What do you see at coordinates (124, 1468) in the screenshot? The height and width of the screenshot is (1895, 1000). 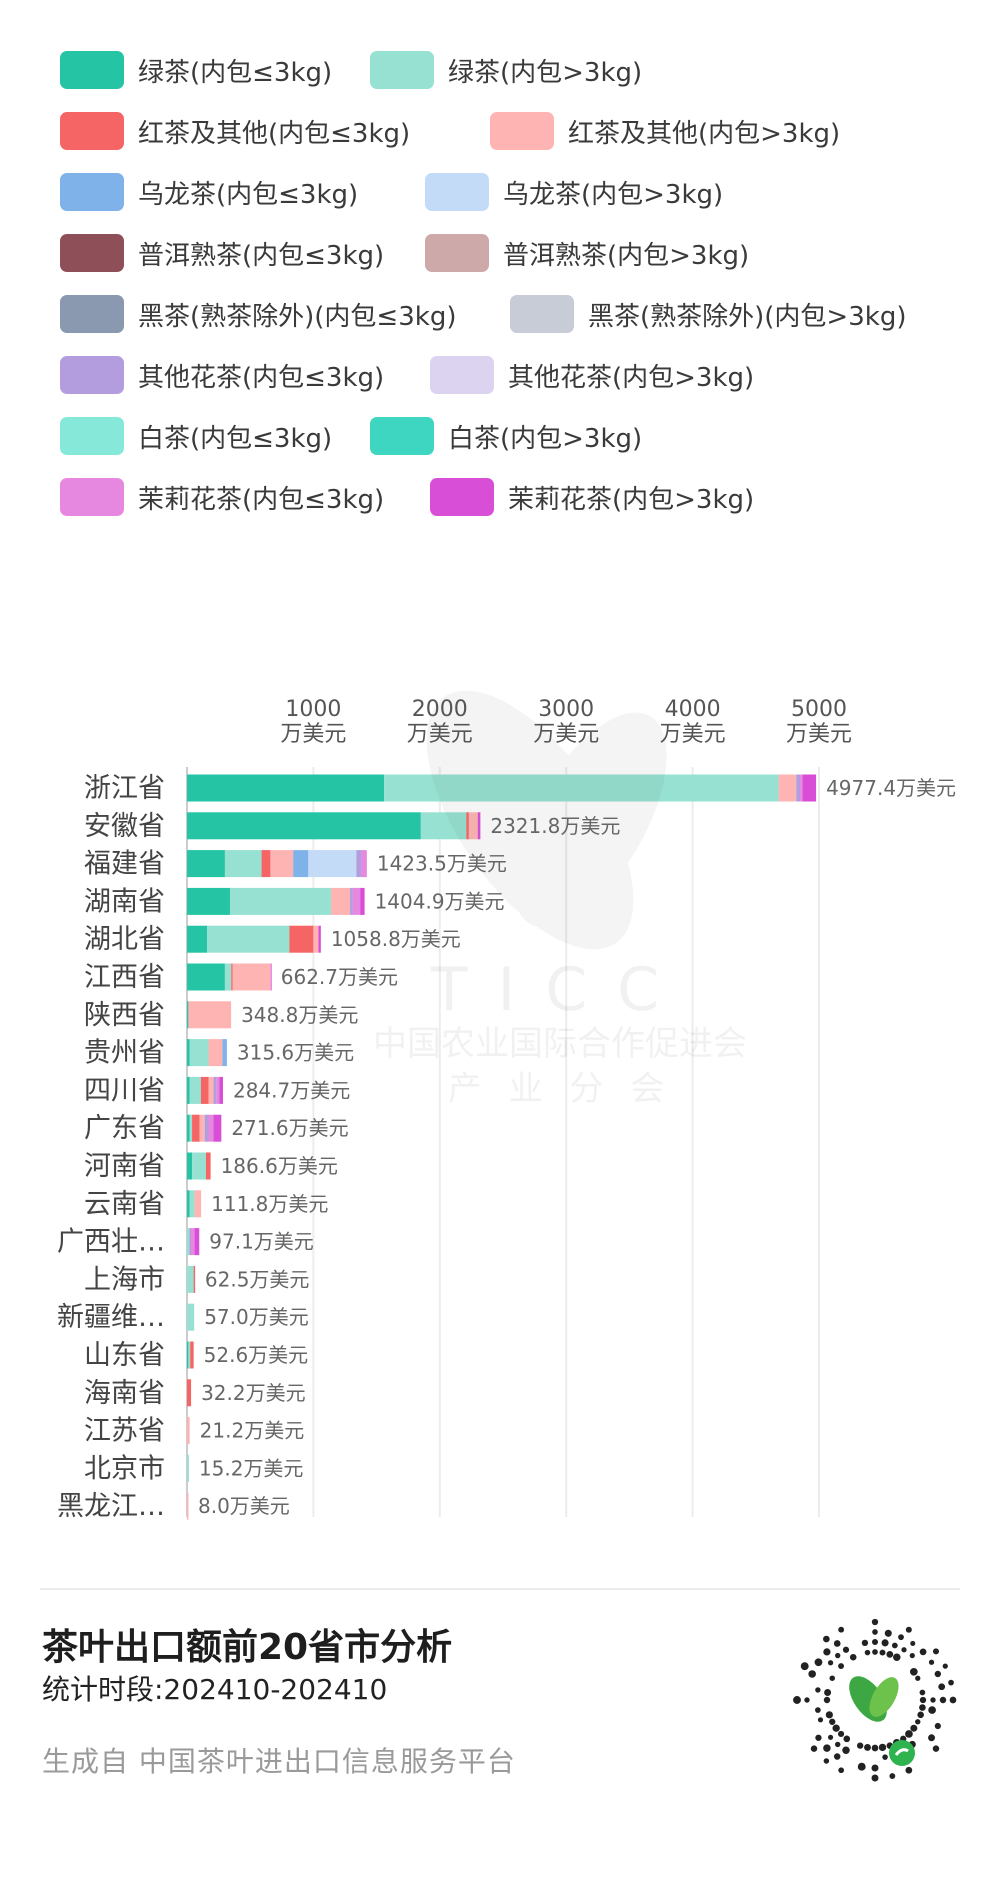 I see `category-label: 北京市` at bounding box center [124, 1468].